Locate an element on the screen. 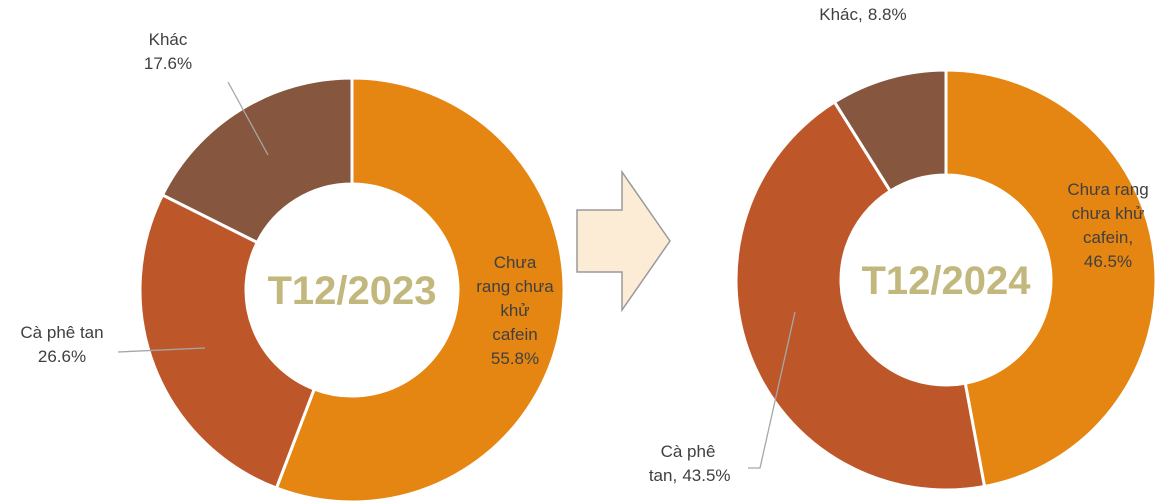 The image size is (1163, 501). label-line: chưa khử is located at coordinates (1108, 213).